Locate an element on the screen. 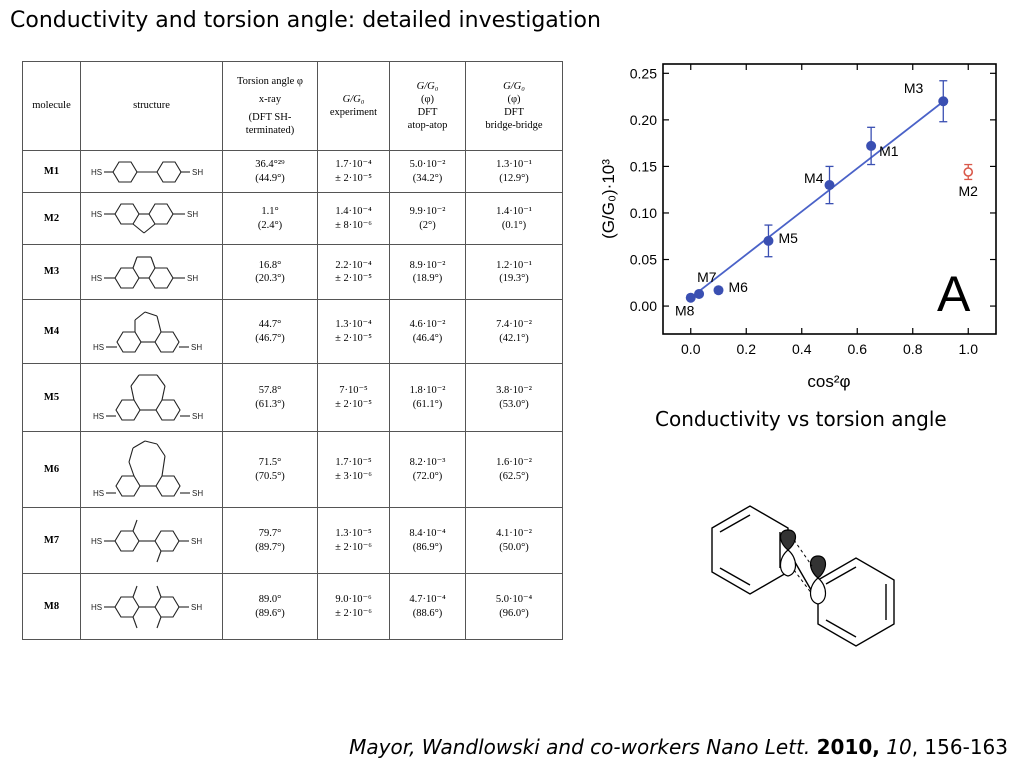  table-row: M3 HS SH 16.8° (20.3°) is located at coordinates (292, 272).